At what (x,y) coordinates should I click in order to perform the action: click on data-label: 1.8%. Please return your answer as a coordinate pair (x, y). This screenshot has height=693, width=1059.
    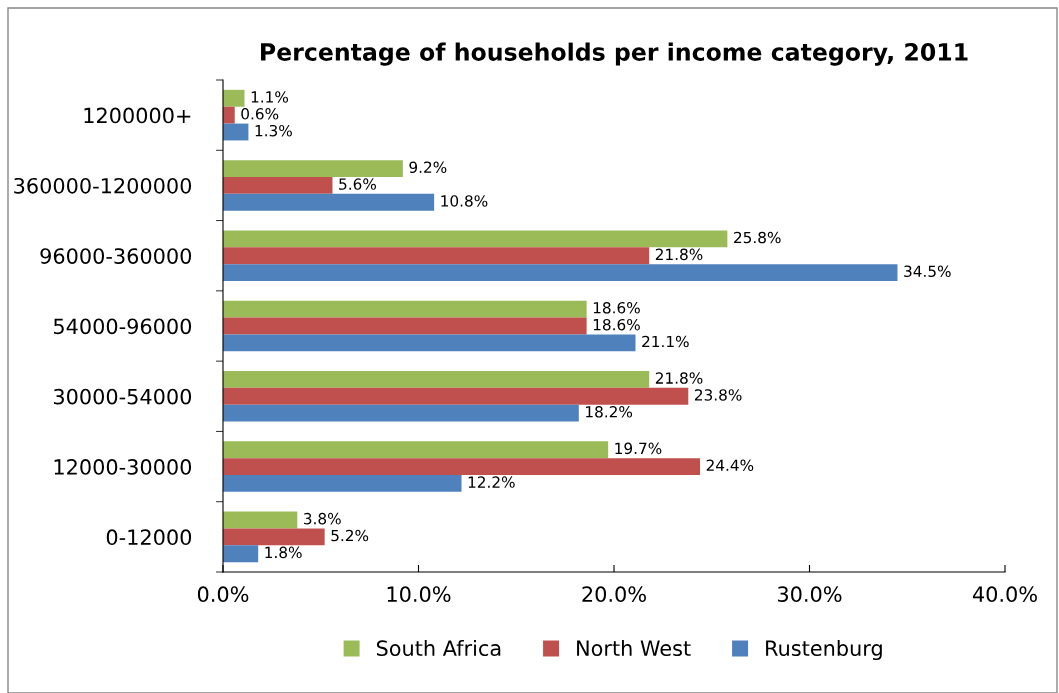
    Looking at the image, I should click on (283, 552).